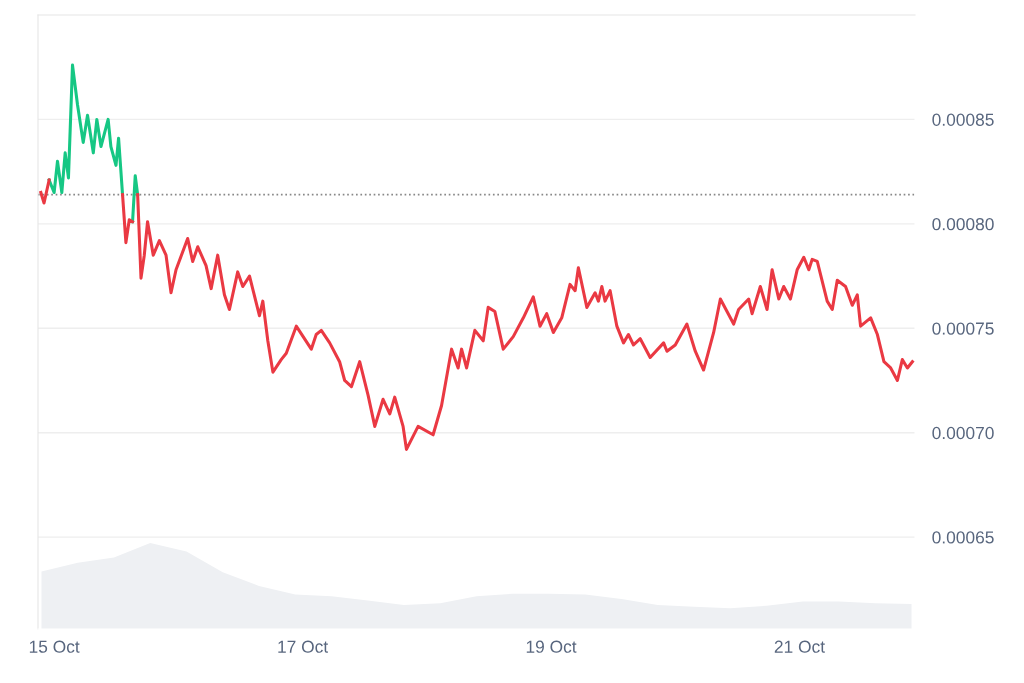 The image size is (1024, 683). What do you see at coordinates (963, 537) in the screenshot?
I see `y-tick-label: 0.00065` at bounding box center [963, 537].